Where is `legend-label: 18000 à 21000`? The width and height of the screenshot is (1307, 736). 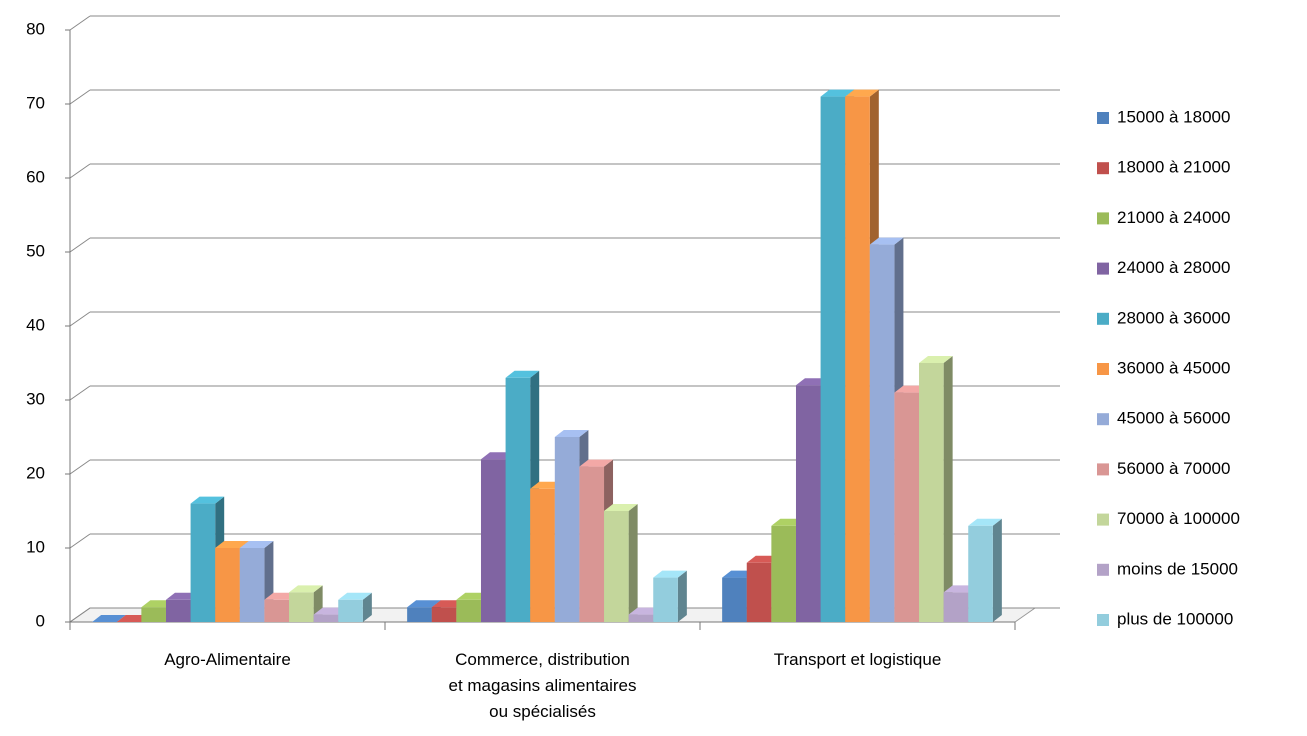 legend-label: 18000 à 21000 is located at coordinates (1173, 167).